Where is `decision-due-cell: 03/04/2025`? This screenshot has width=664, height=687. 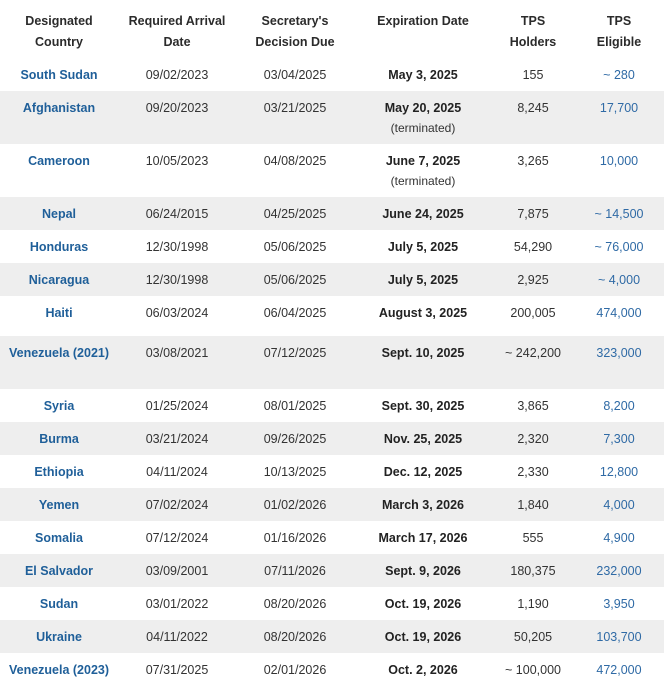 decision-due-cell: 03/04/2025 is located at coordinates (295, 75).